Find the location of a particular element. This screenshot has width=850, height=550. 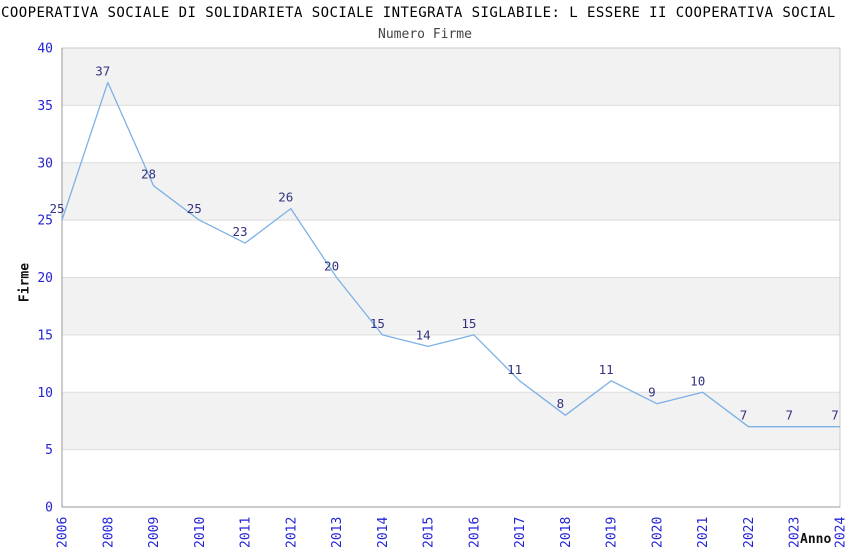

x-tick-label: 2019 is located at coordinates (612, 532).